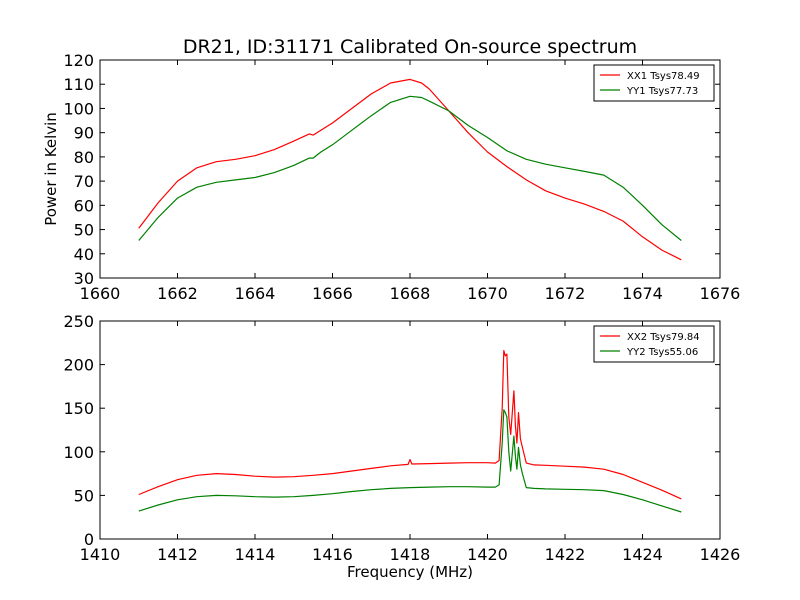 The image size is (800, 600). What do you see at coordinates (84, 278) in the screenshot?
I see `y-tick-label: 30` at bounding box center [84, 278].